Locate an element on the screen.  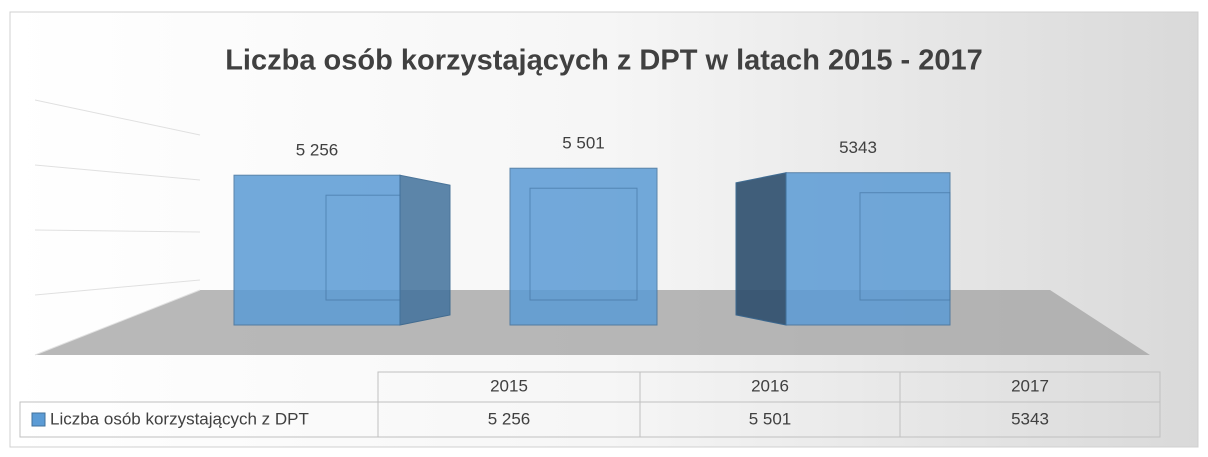
data-label: 5343 is located at coordinates (858, 147).